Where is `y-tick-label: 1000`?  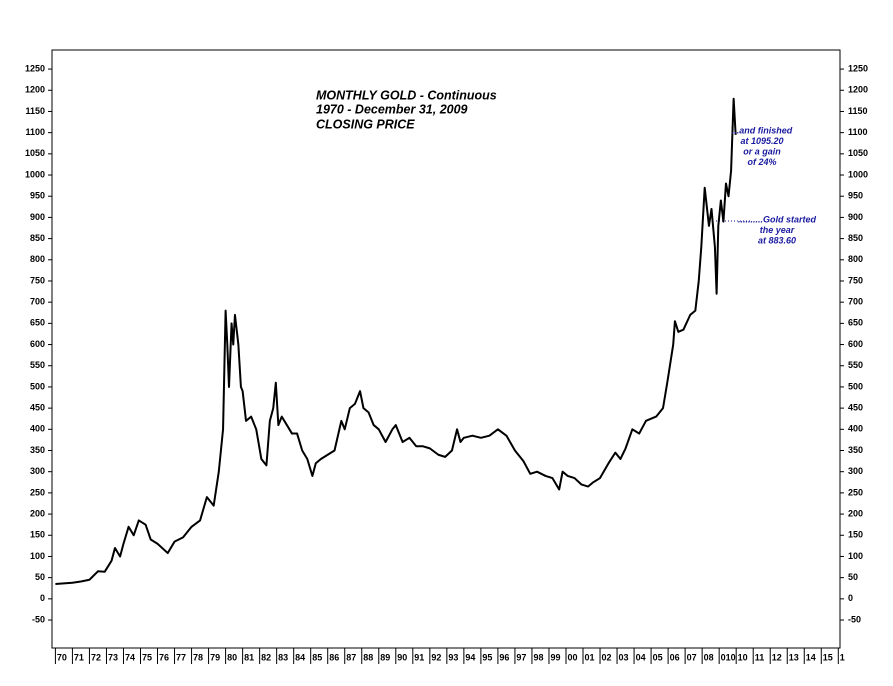
y-tick-label: 1000 is located at coordinates (35, 174).